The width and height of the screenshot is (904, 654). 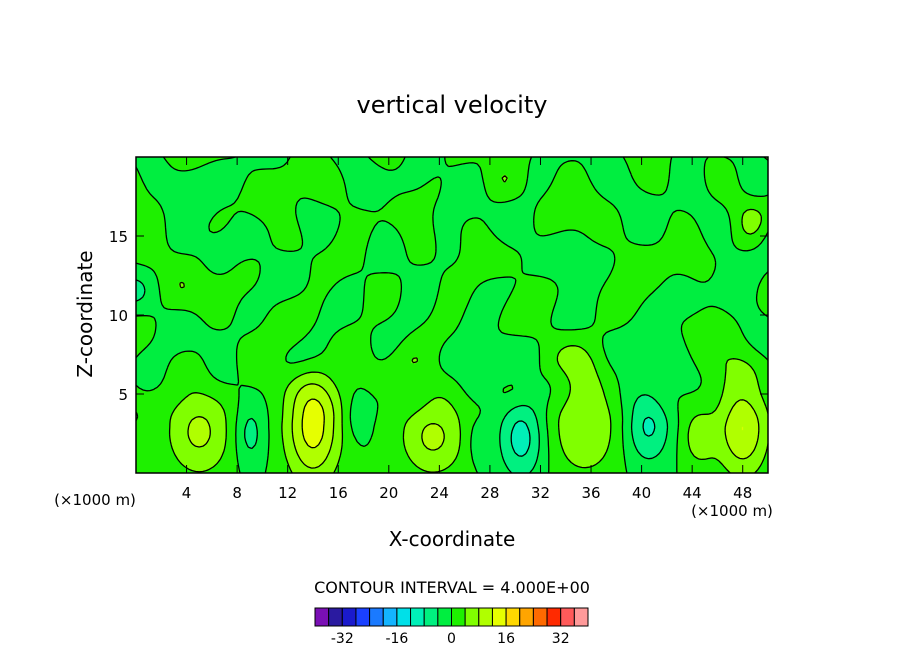 What do you see at coordinates (439, 493) in the screenshot?
I see `x-tick-label: 24` at bounding box center [439, 493].